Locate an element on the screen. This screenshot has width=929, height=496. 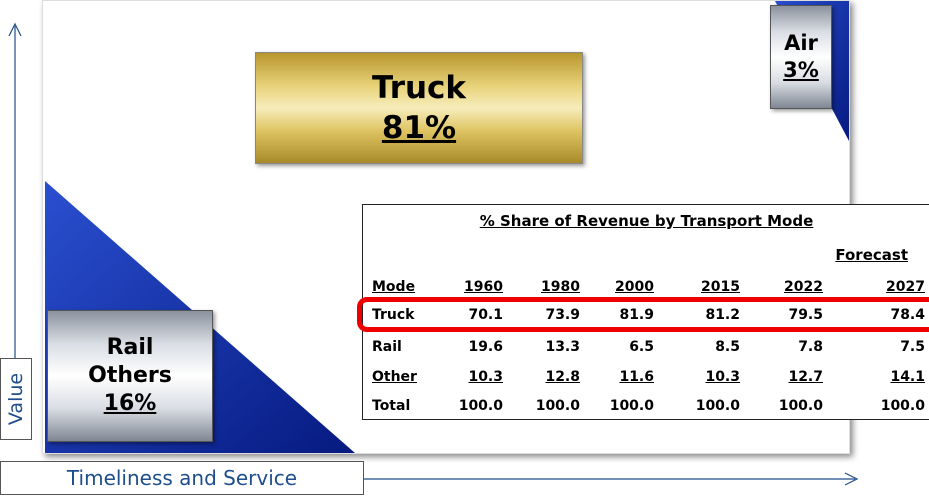
table-cell: 8.5 is located at coordinates (727, 347).